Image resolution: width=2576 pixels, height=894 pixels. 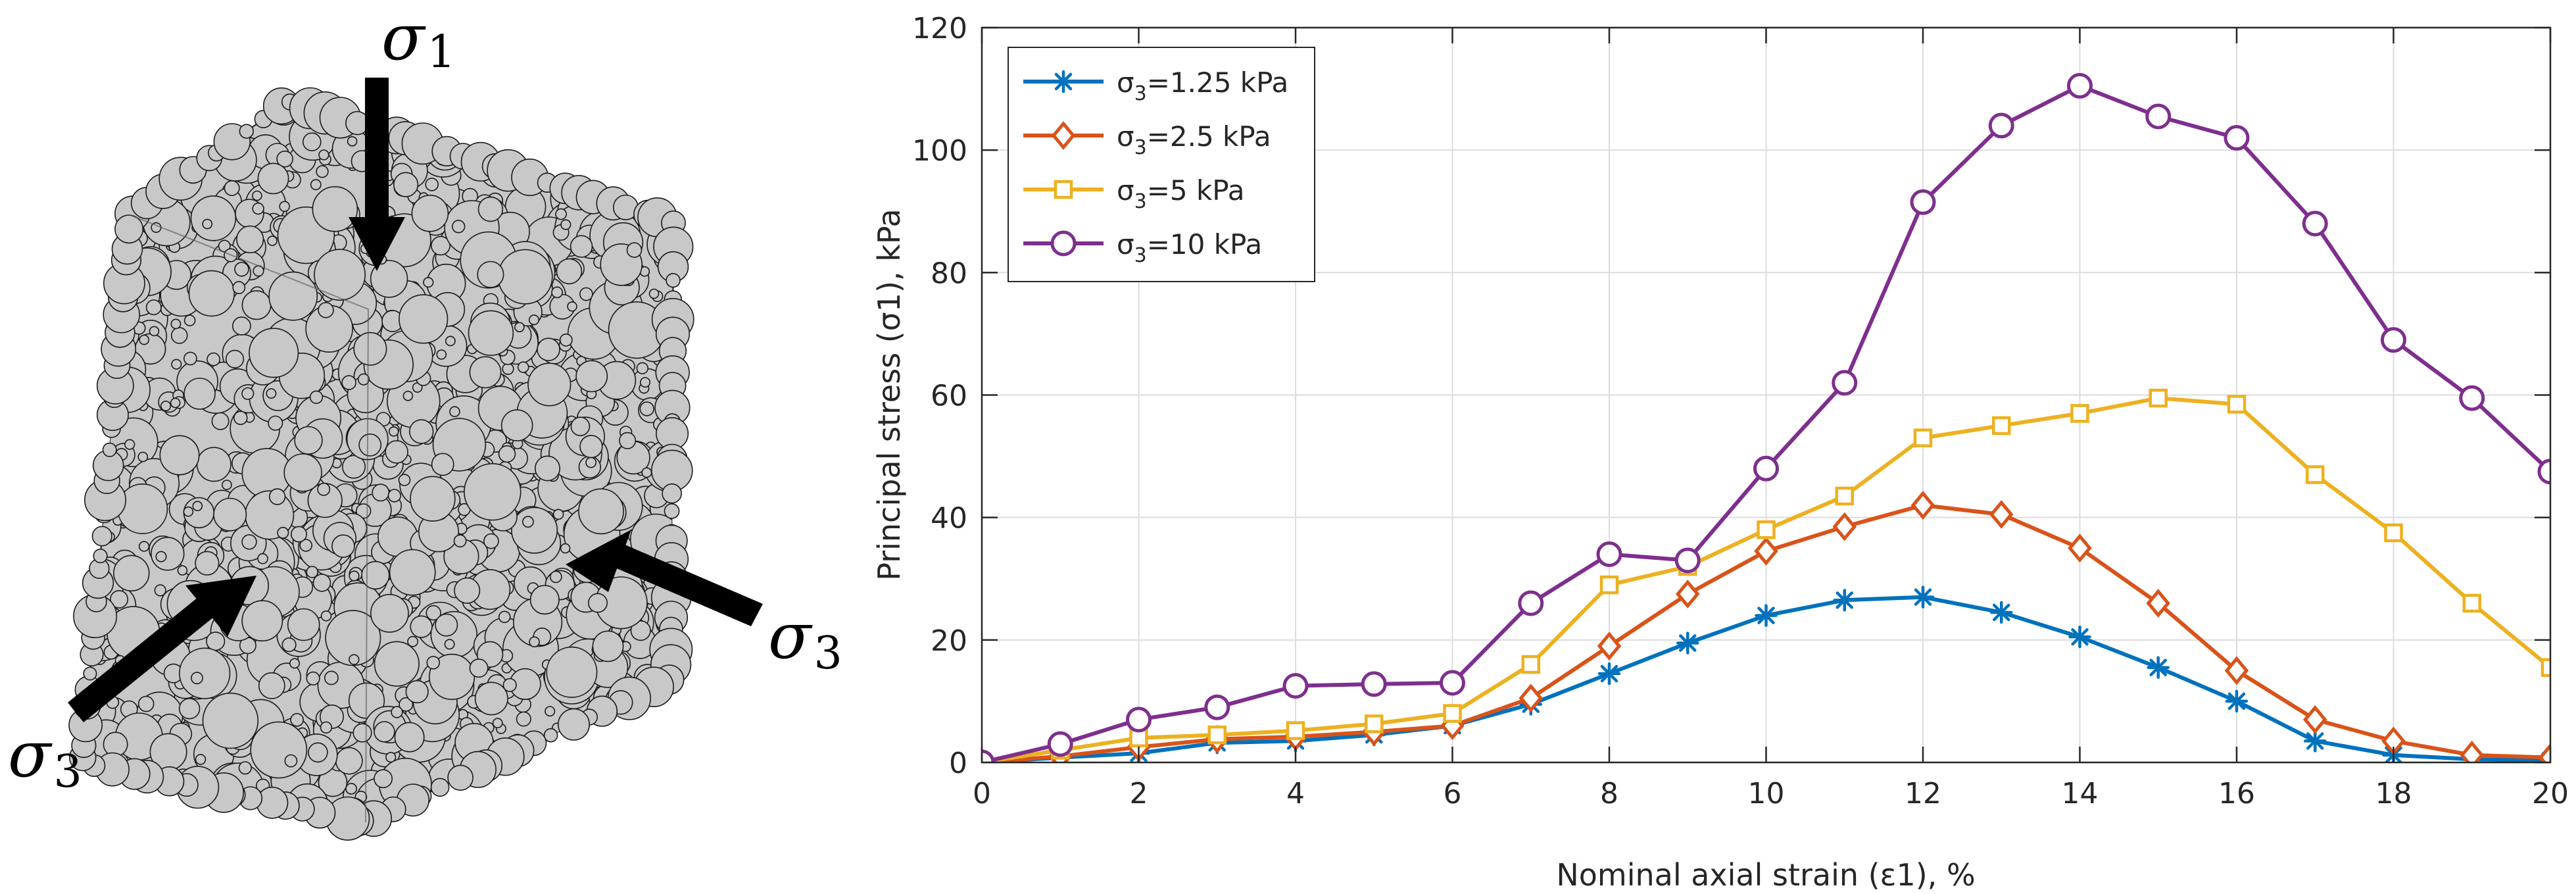 I want to click on x-tick-label: 12, so click(x=1923, y=793).